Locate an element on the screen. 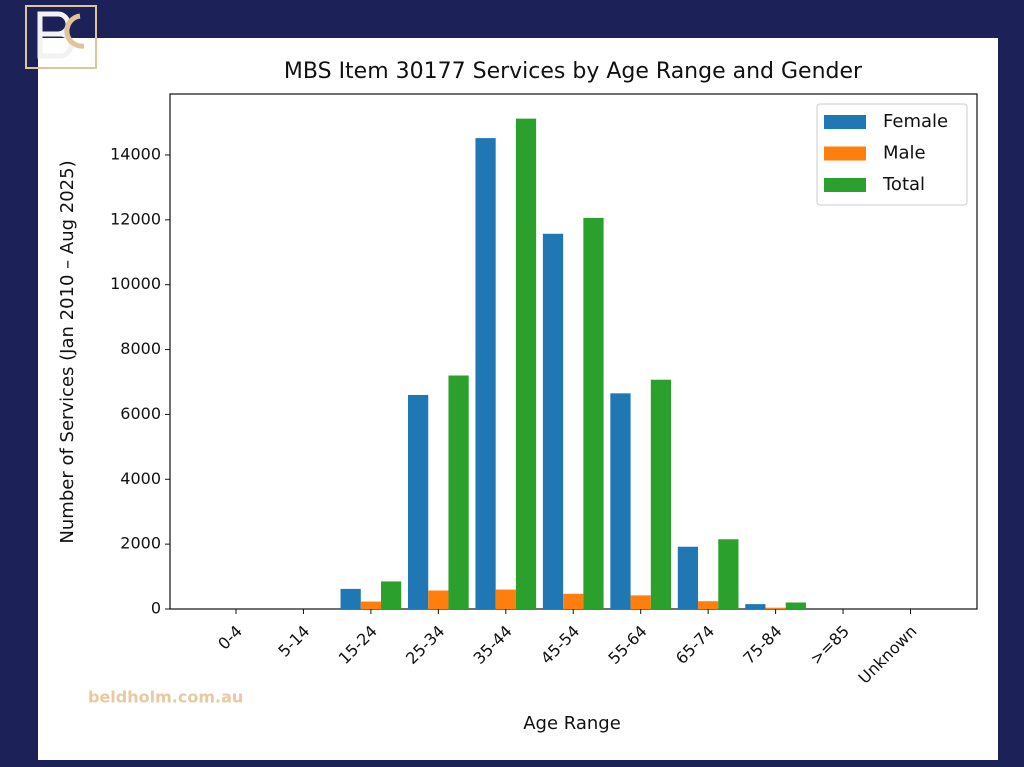  y-tick-label: 6000 is located at coordinates (140, 413).